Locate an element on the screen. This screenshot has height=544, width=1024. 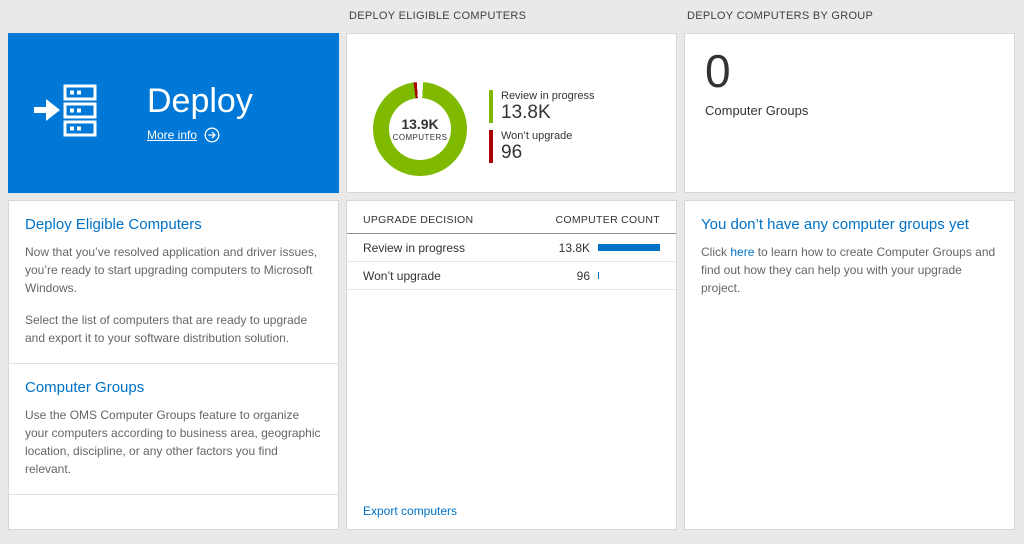
row-decision: Won’t upgrade is located at coordinates (402, 275).